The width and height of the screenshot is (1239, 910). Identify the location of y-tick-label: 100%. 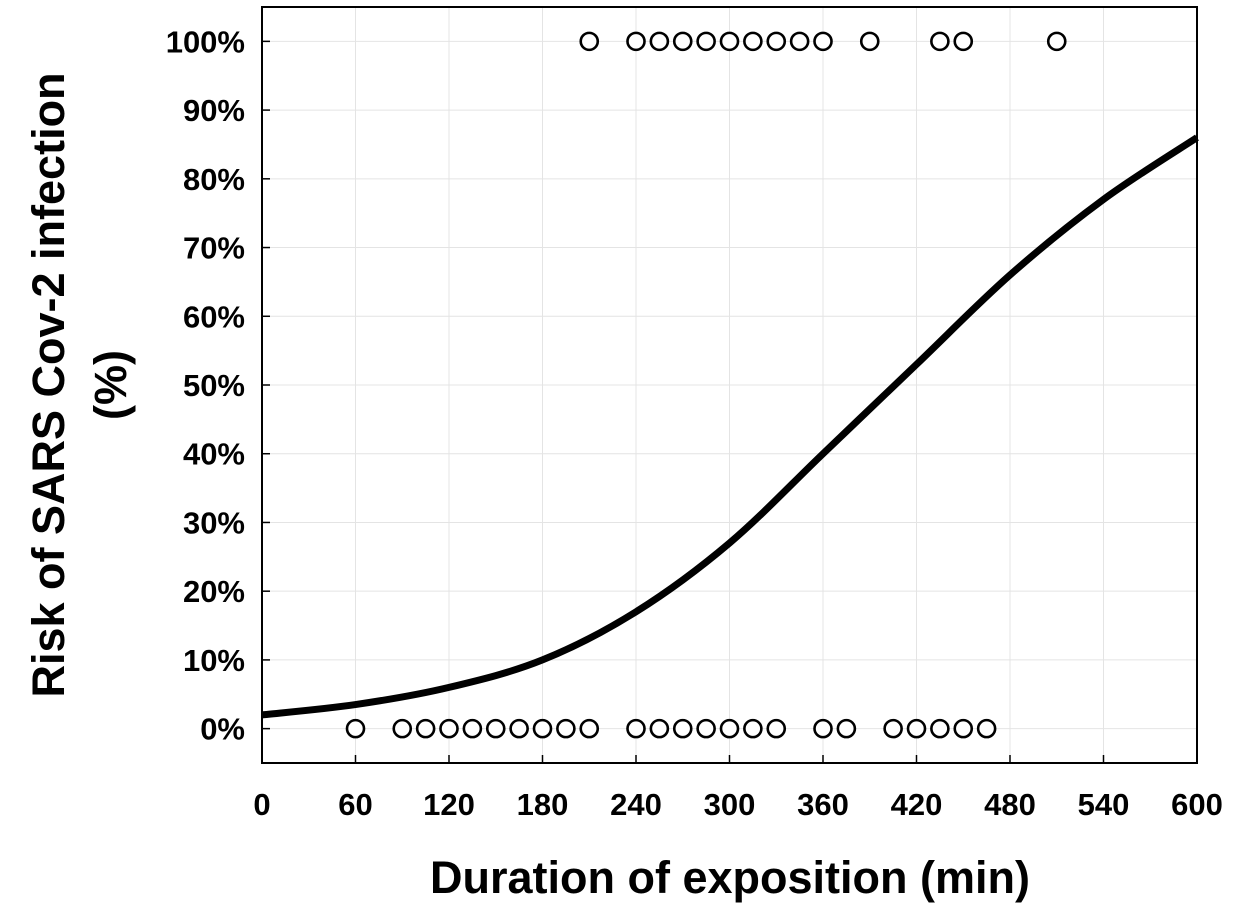
(205, 41).